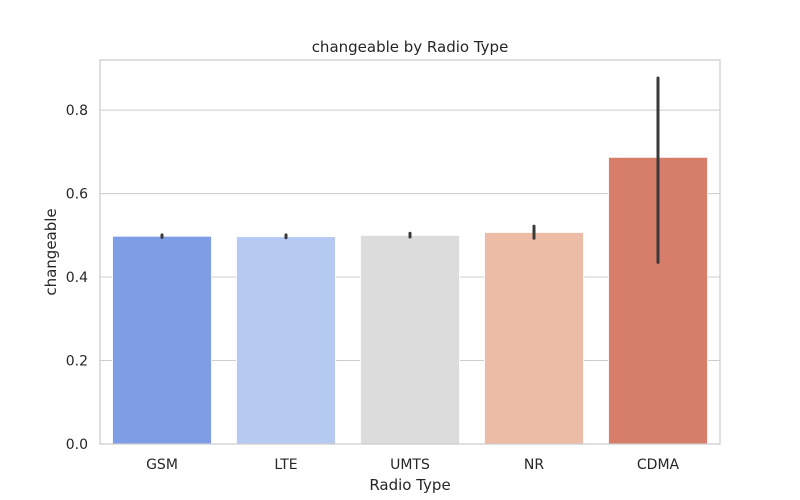  I want to click on x-axis-label: Radio Type, so click(409, 485).